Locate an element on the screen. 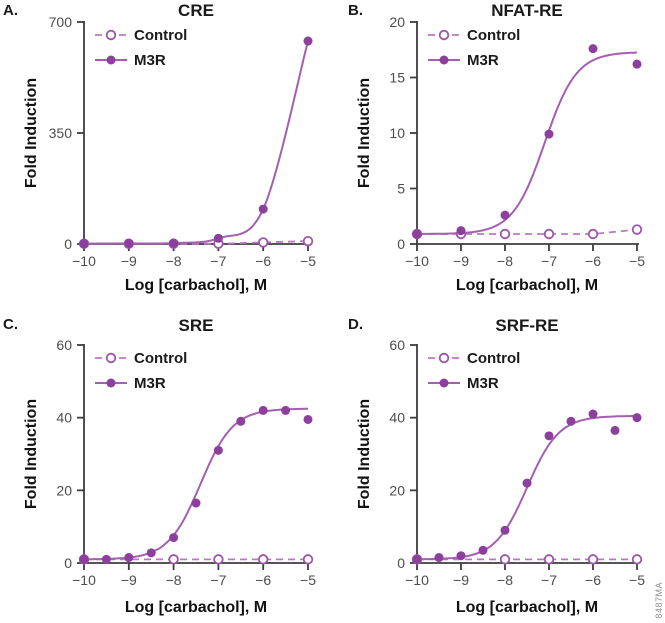  panel-letter-b: B. is located at coordinates (355, 10).